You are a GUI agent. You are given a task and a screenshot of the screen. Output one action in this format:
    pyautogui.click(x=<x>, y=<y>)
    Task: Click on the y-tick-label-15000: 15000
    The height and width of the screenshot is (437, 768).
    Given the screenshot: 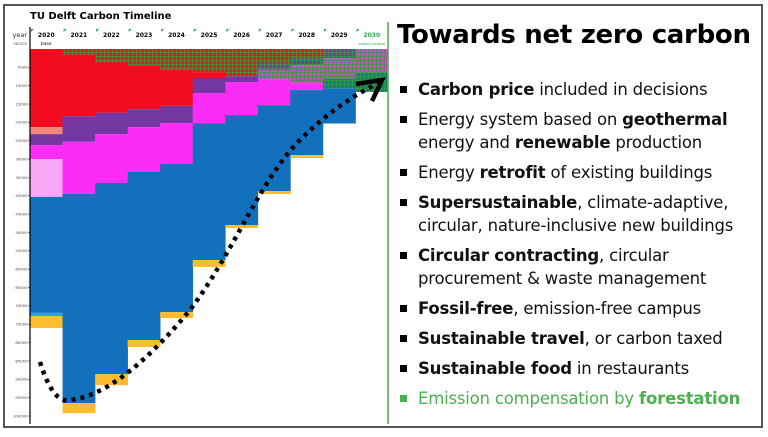 What is the action you would take?
    pyautogui.click(x=21, y=103)
    